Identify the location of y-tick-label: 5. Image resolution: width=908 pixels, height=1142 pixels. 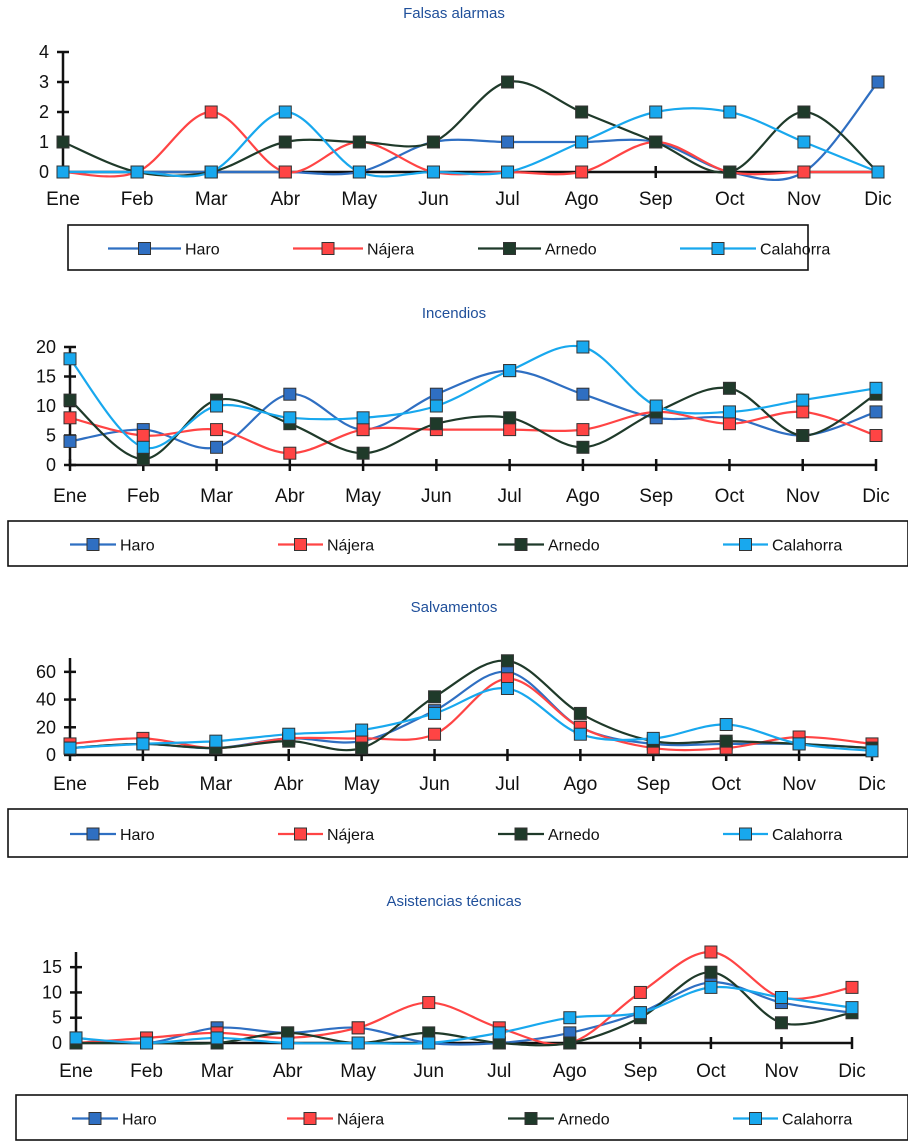
(57, 1018).